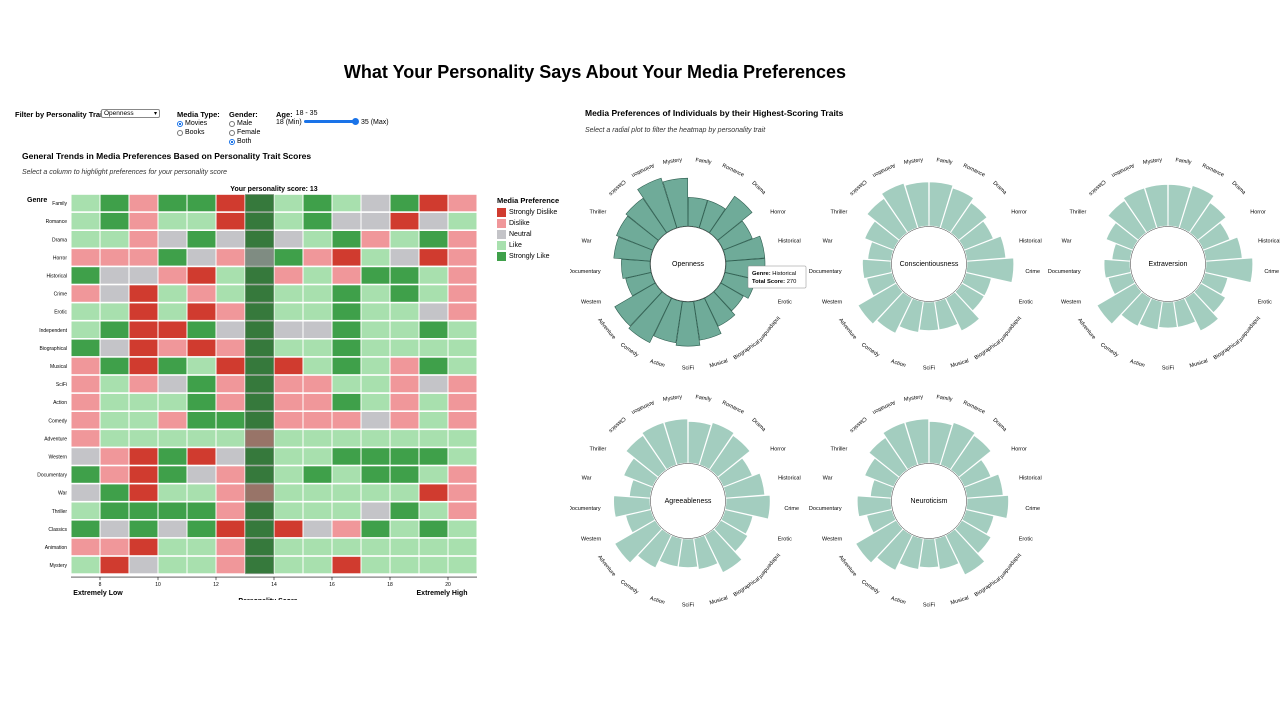  What do you see at coordinates (244, 123) in the screenshot?
I see `gender-option-male: Male` at bounding box center [244, 123].